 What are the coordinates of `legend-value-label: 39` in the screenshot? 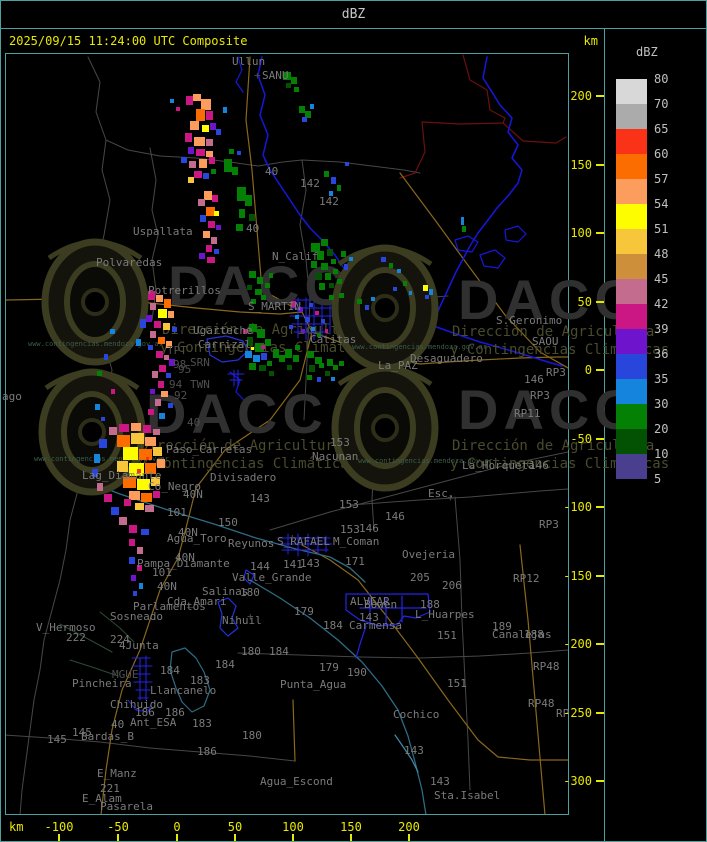 It's located at (661, 329).